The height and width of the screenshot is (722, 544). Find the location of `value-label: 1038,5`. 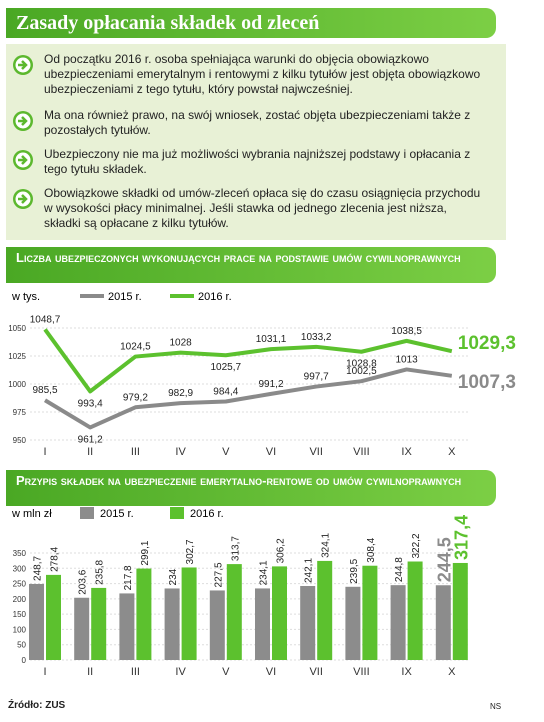

value-label: 1038,5 is located at coordinates (406, 331).